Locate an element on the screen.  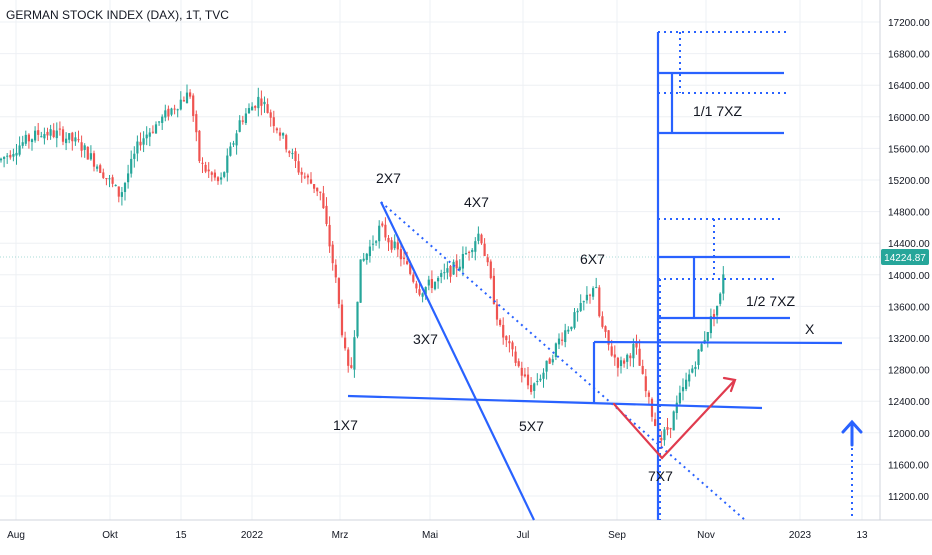
annotation-1-1-7xz: 1/1 7XZ is located at coordinates (717, 111).